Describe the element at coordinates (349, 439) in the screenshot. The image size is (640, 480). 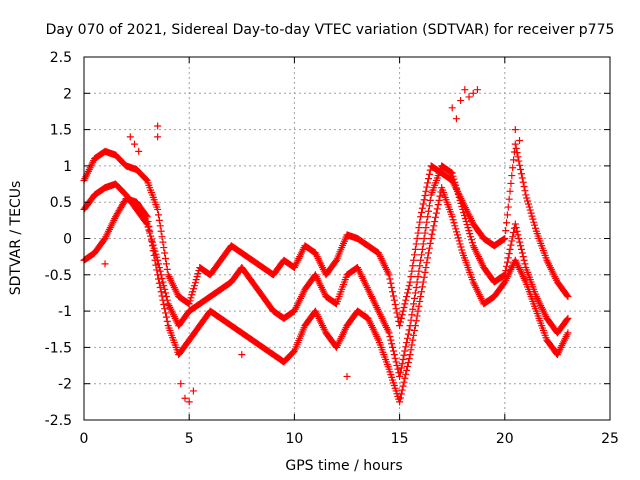
I see `x-tick-labels: 0 5 10 15 20 25` at that location.